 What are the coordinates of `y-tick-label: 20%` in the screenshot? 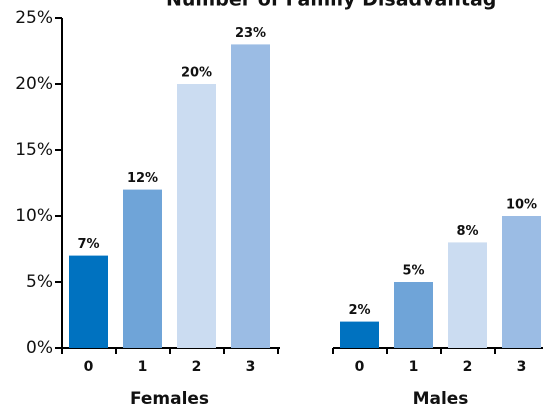 It's located at (34, 84).